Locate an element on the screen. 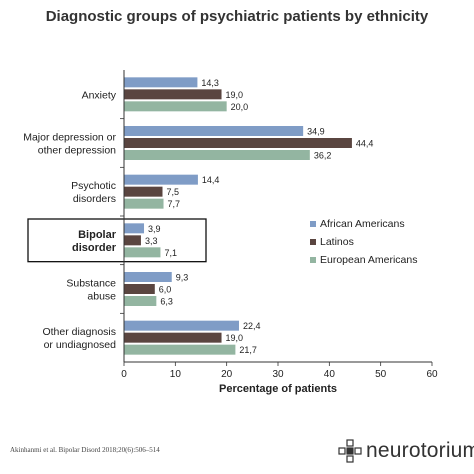 This screenshot has height=474, width=474. x-tick-label: 0 is located at coordinates (124, 374).